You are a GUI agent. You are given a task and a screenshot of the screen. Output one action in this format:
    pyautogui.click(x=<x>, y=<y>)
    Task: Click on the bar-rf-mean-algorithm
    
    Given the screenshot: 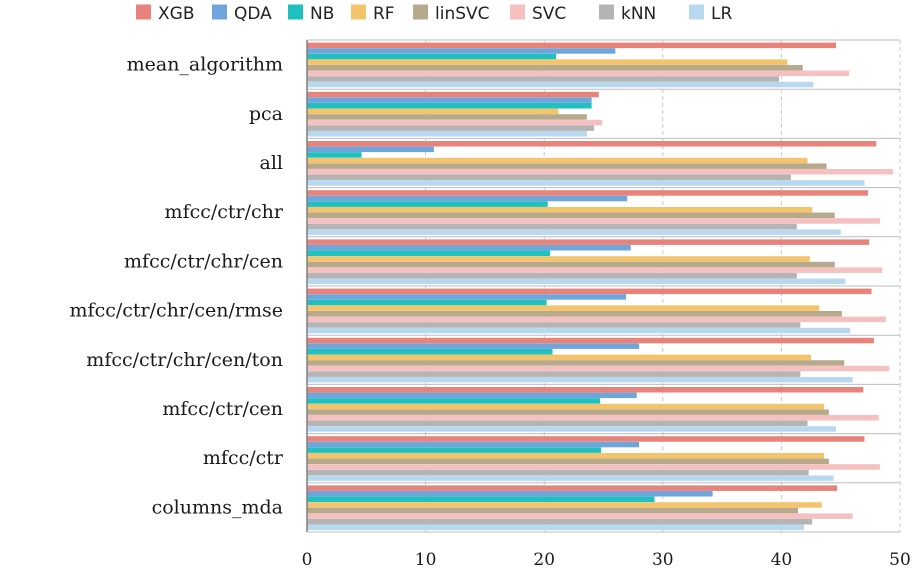 What is the action you would take?
    pyautogui.click(x=547, y=62)
    